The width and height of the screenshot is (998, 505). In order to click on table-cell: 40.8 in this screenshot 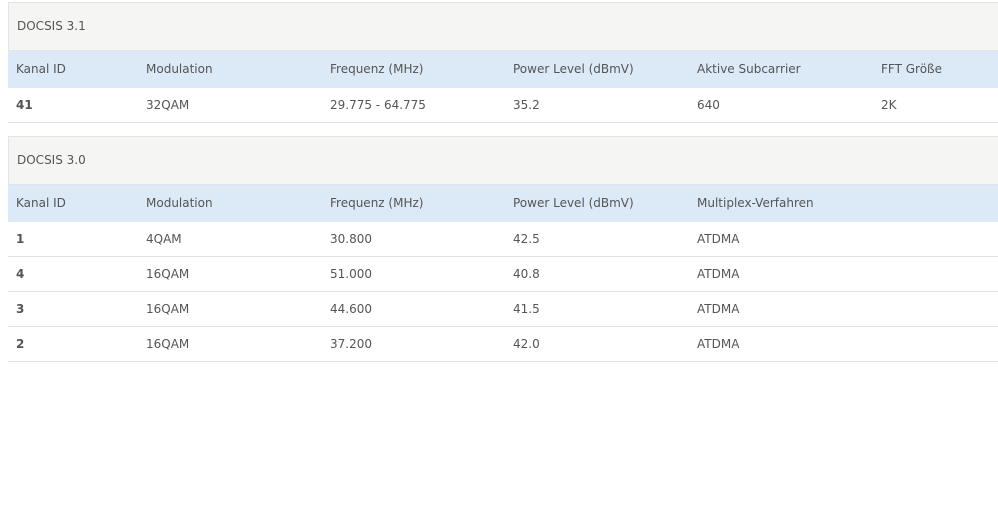, I will do `click(526, 274)`.